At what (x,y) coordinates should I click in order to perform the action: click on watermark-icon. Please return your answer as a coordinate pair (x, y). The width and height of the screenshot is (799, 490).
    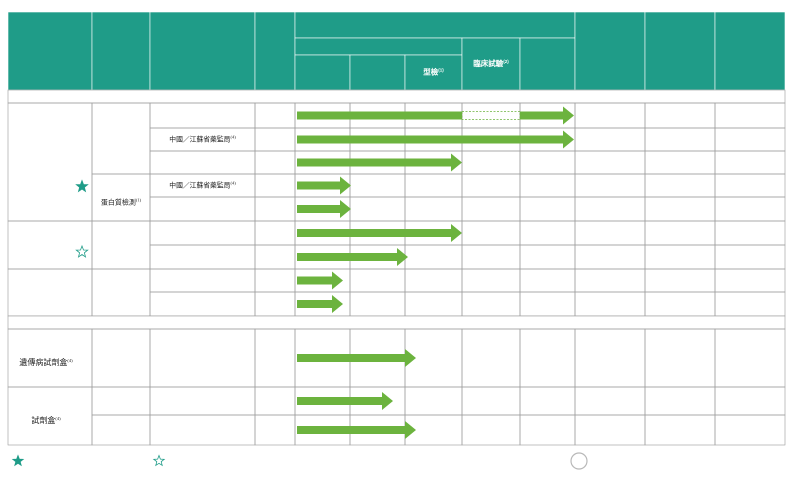
    Looking at the image, I should click on (579, 461).